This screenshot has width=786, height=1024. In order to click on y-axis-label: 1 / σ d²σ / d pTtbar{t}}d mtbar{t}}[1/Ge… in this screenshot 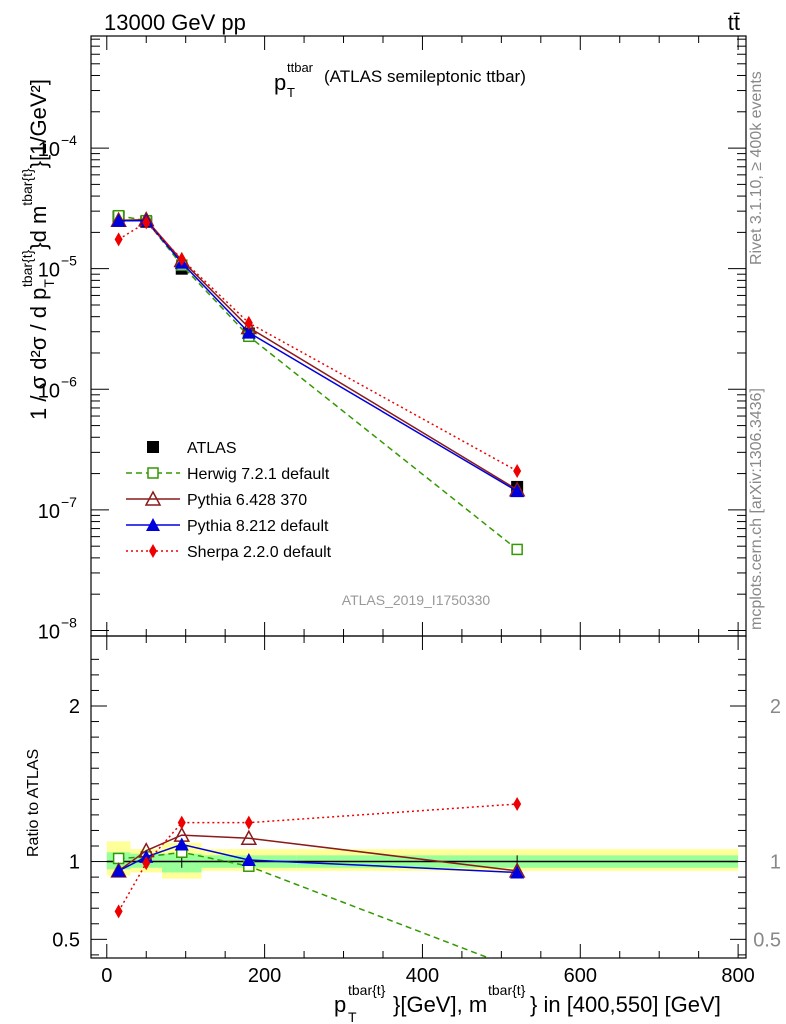, I will do `click(38, 249)`.